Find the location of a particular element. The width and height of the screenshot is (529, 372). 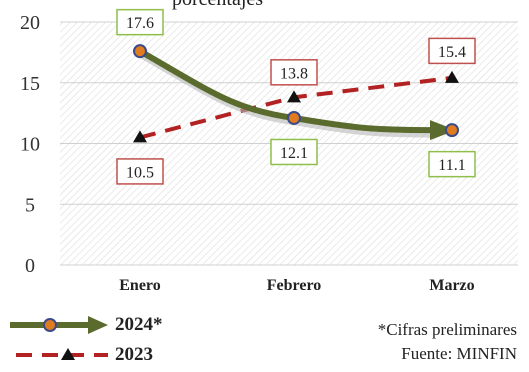

chart-notes: *Cifras preliminares Fuente: MINFIN is located at coordinates (447, 342).